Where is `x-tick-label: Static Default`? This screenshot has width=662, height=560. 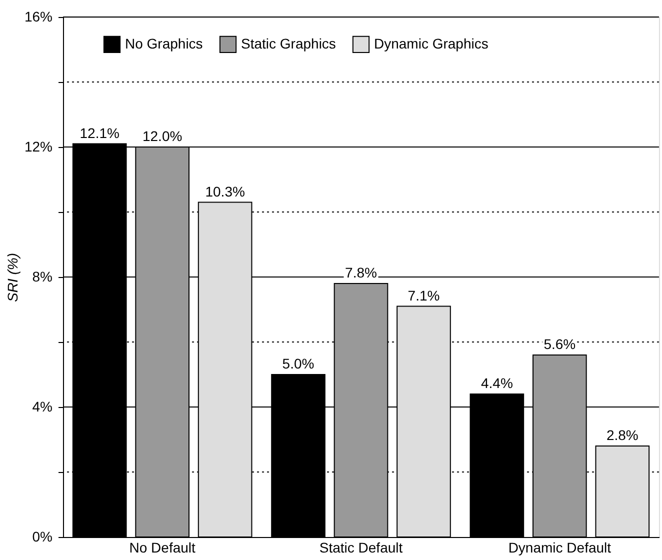 x-tick-label: Static Default is located at coordinates (361, 548).